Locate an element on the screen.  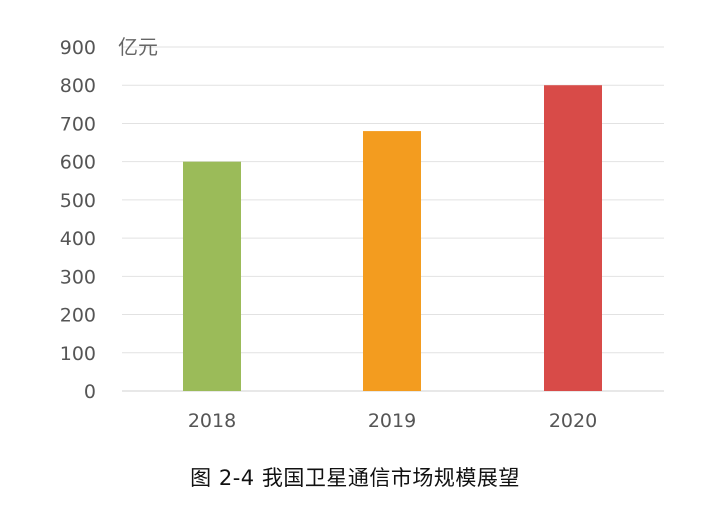
y-tick-label: 0 is located at coordinates (90, 392).